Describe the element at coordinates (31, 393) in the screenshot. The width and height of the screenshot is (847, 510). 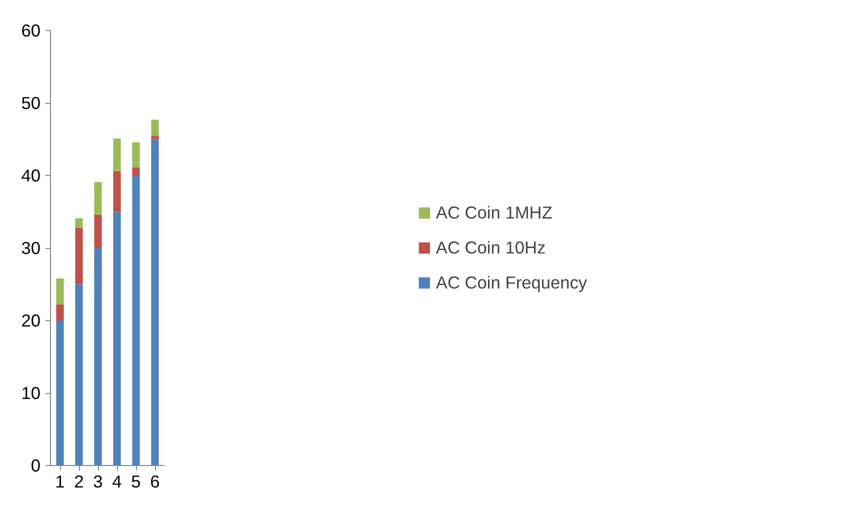
I see `y-tick-label: 10` at that location.